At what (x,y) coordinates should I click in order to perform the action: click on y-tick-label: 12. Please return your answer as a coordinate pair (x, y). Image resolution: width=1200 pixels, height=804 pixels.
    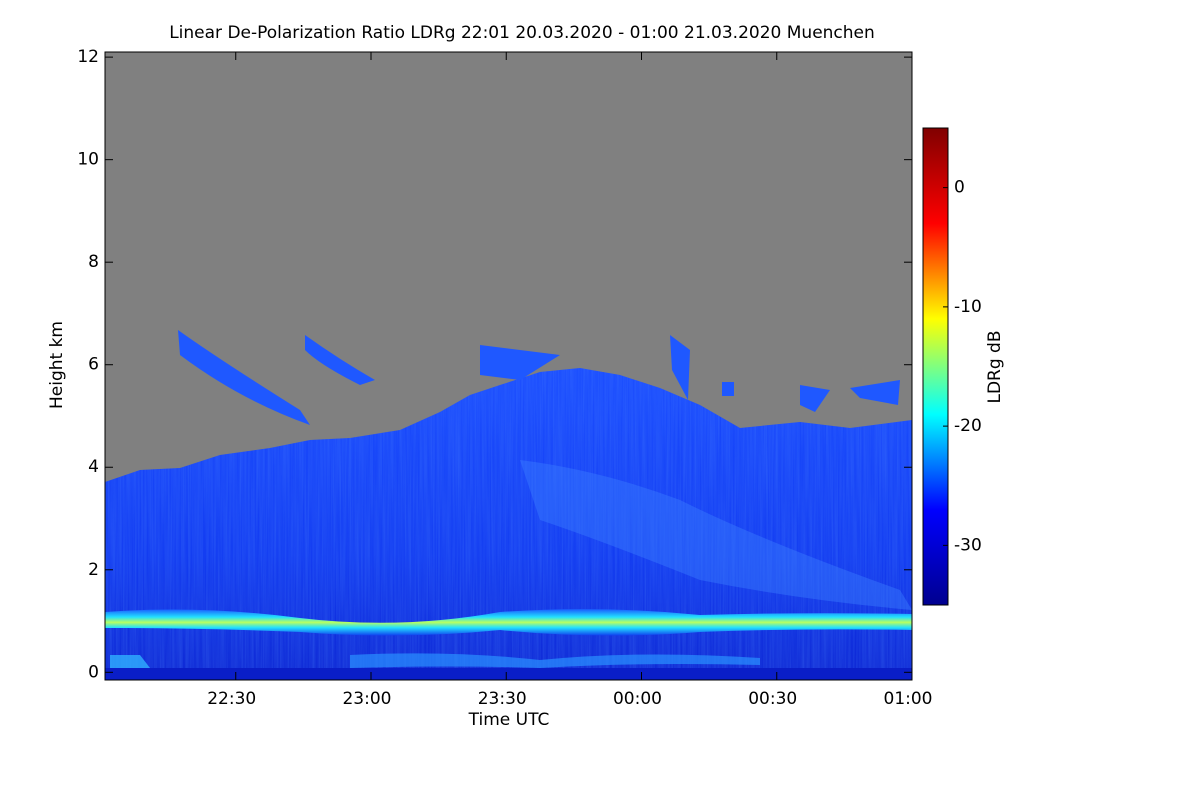
    Looking at the image, I should click on (88, 57).